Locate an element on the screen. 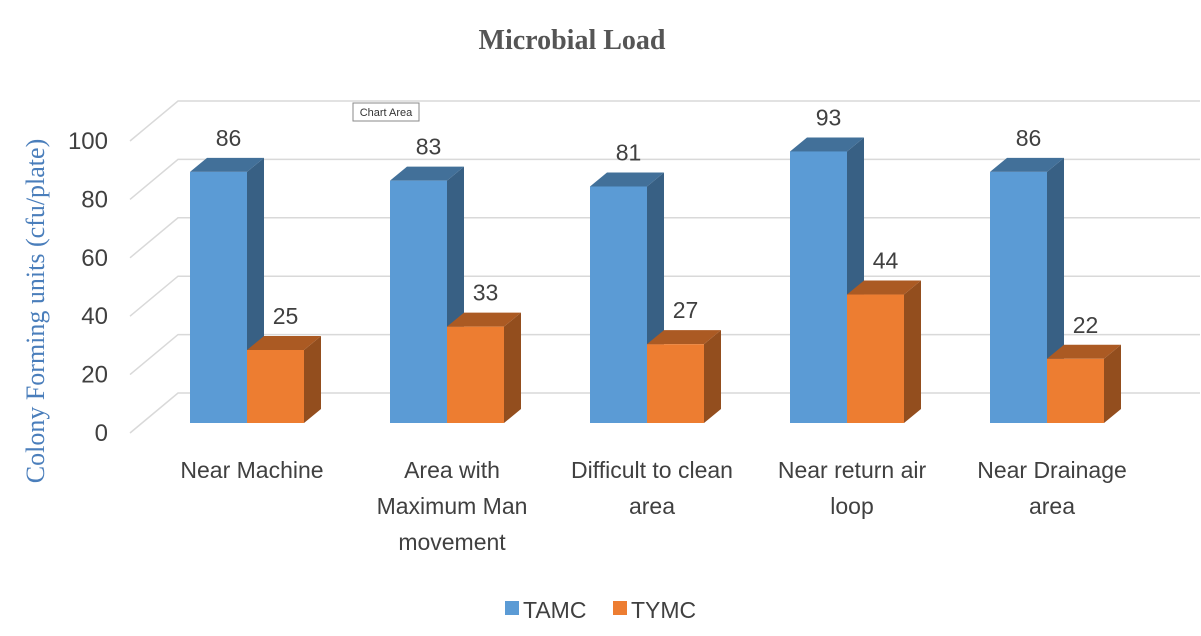 This screenshot has height=636, width=1201. x-category-label: Difficult to clean is located at coordinates (652, 470).